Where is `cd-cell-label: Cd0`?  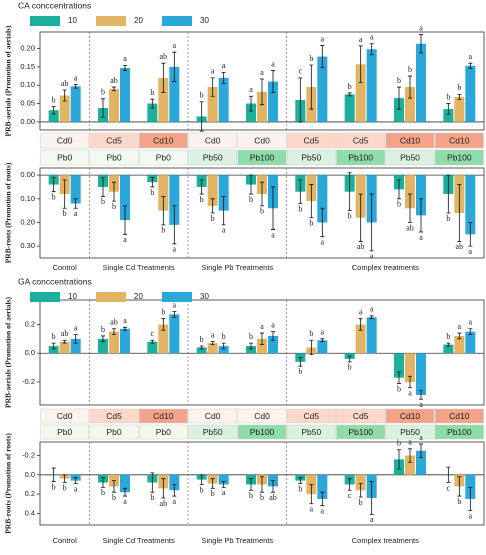
cd-cell-label: Cd0 is located at coordinates (65, 416).